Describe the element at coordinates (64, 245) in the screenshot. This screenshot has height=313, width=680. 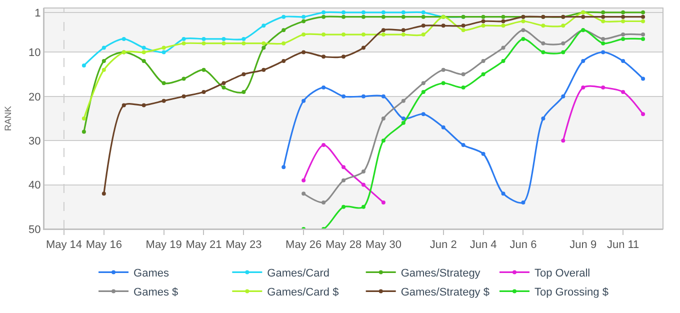
I see `x-tick-label: May 14` at that location.